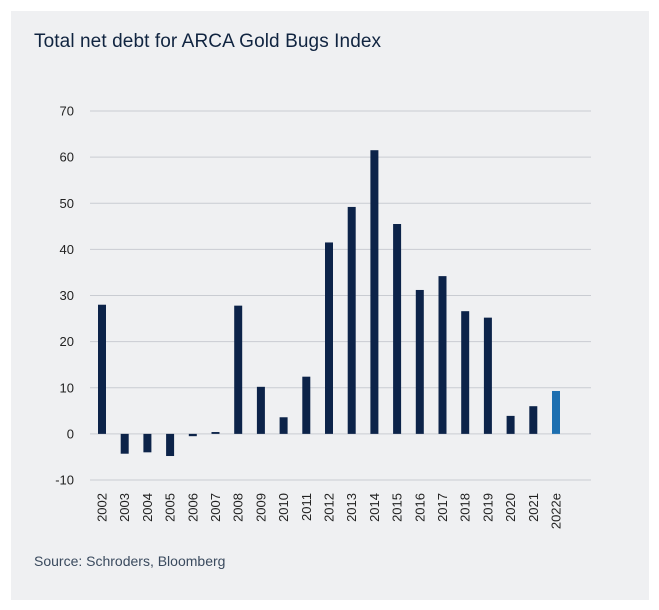 The height and width of the screenshot is (610, 659). Describe the element at coordinates (208, 41) in the screenshot. I see `chart-title: Total net debt for ARCA Gold Bugs Index` at that location.